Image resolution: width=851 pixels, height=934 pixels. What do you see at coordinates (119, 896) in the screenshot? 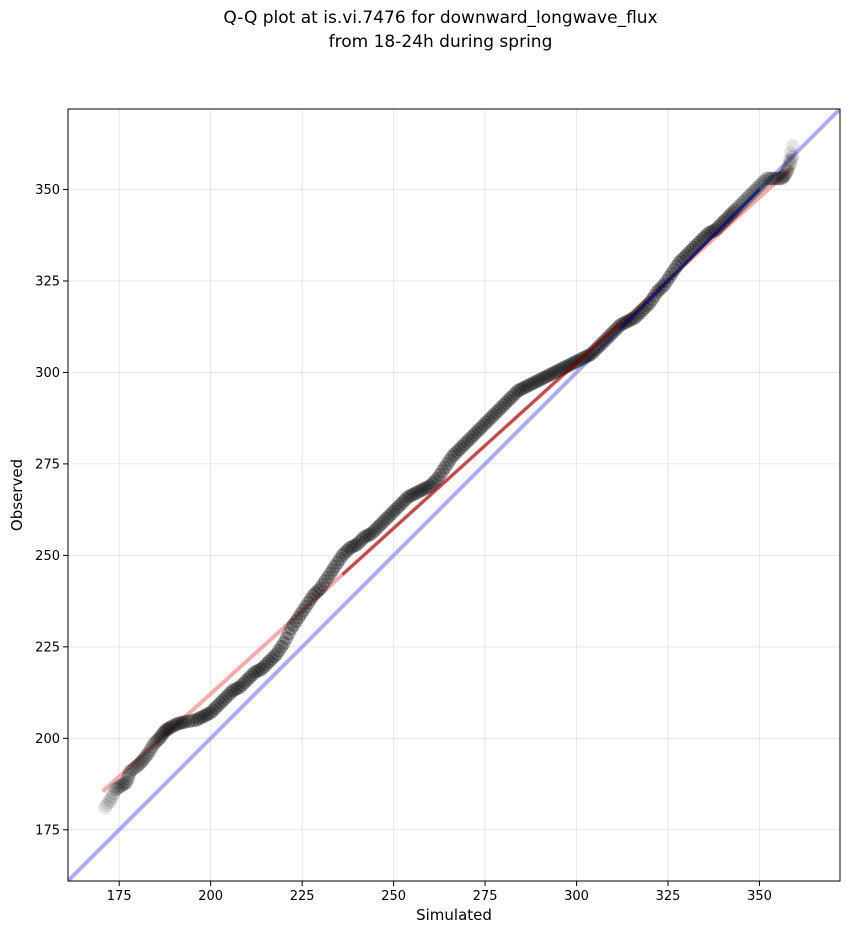
I see `x-tick-label: 175` at bounding box center [119, 896].